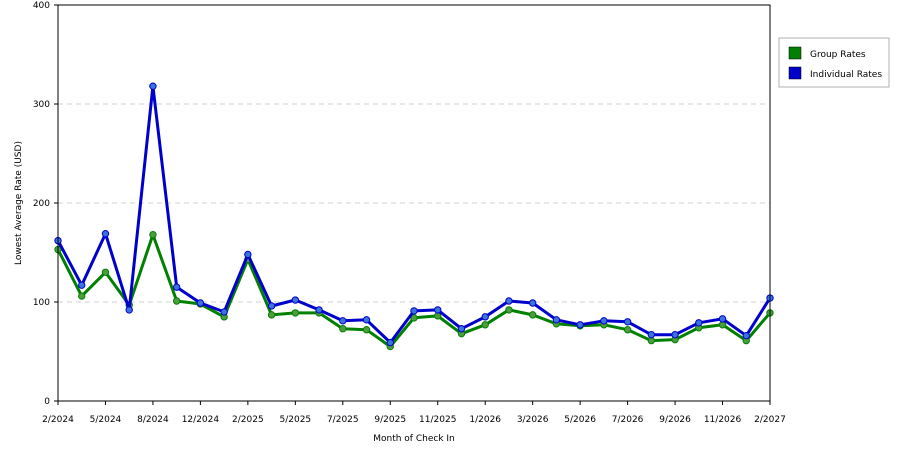  I want to click on x-tick-label-5-2026: 5/2026, so click(580, 420).